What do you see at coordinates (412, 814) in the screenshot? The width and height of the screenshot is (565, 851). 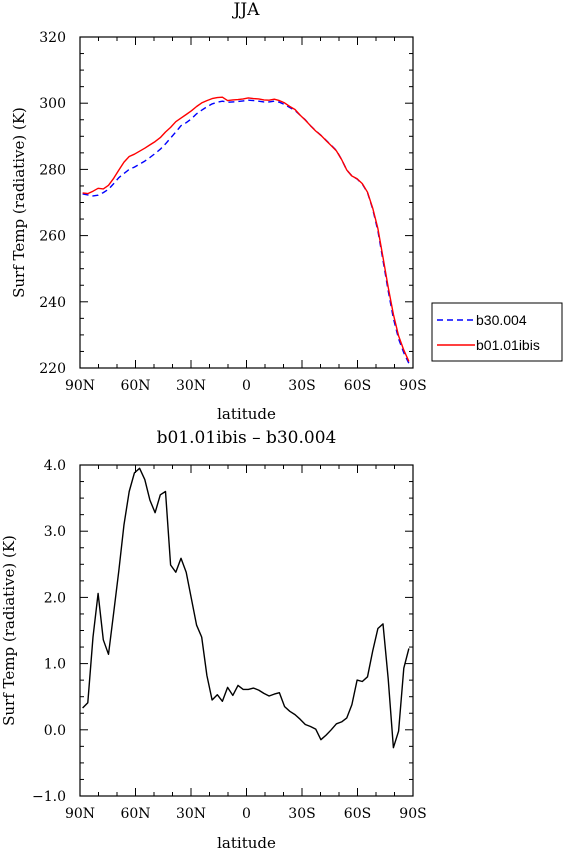 I see `bottom-x-tick-label: 90S` at bounding box center [412, 814].